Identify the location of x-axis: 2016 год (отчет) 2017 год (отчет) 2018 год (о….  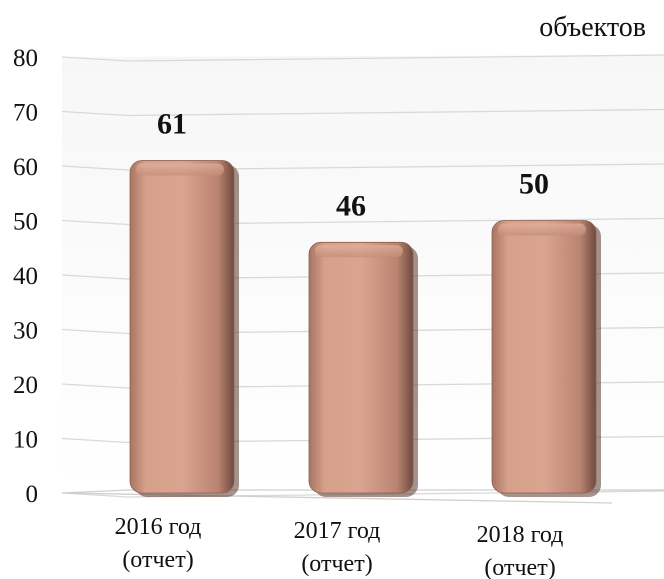
(339, 546).